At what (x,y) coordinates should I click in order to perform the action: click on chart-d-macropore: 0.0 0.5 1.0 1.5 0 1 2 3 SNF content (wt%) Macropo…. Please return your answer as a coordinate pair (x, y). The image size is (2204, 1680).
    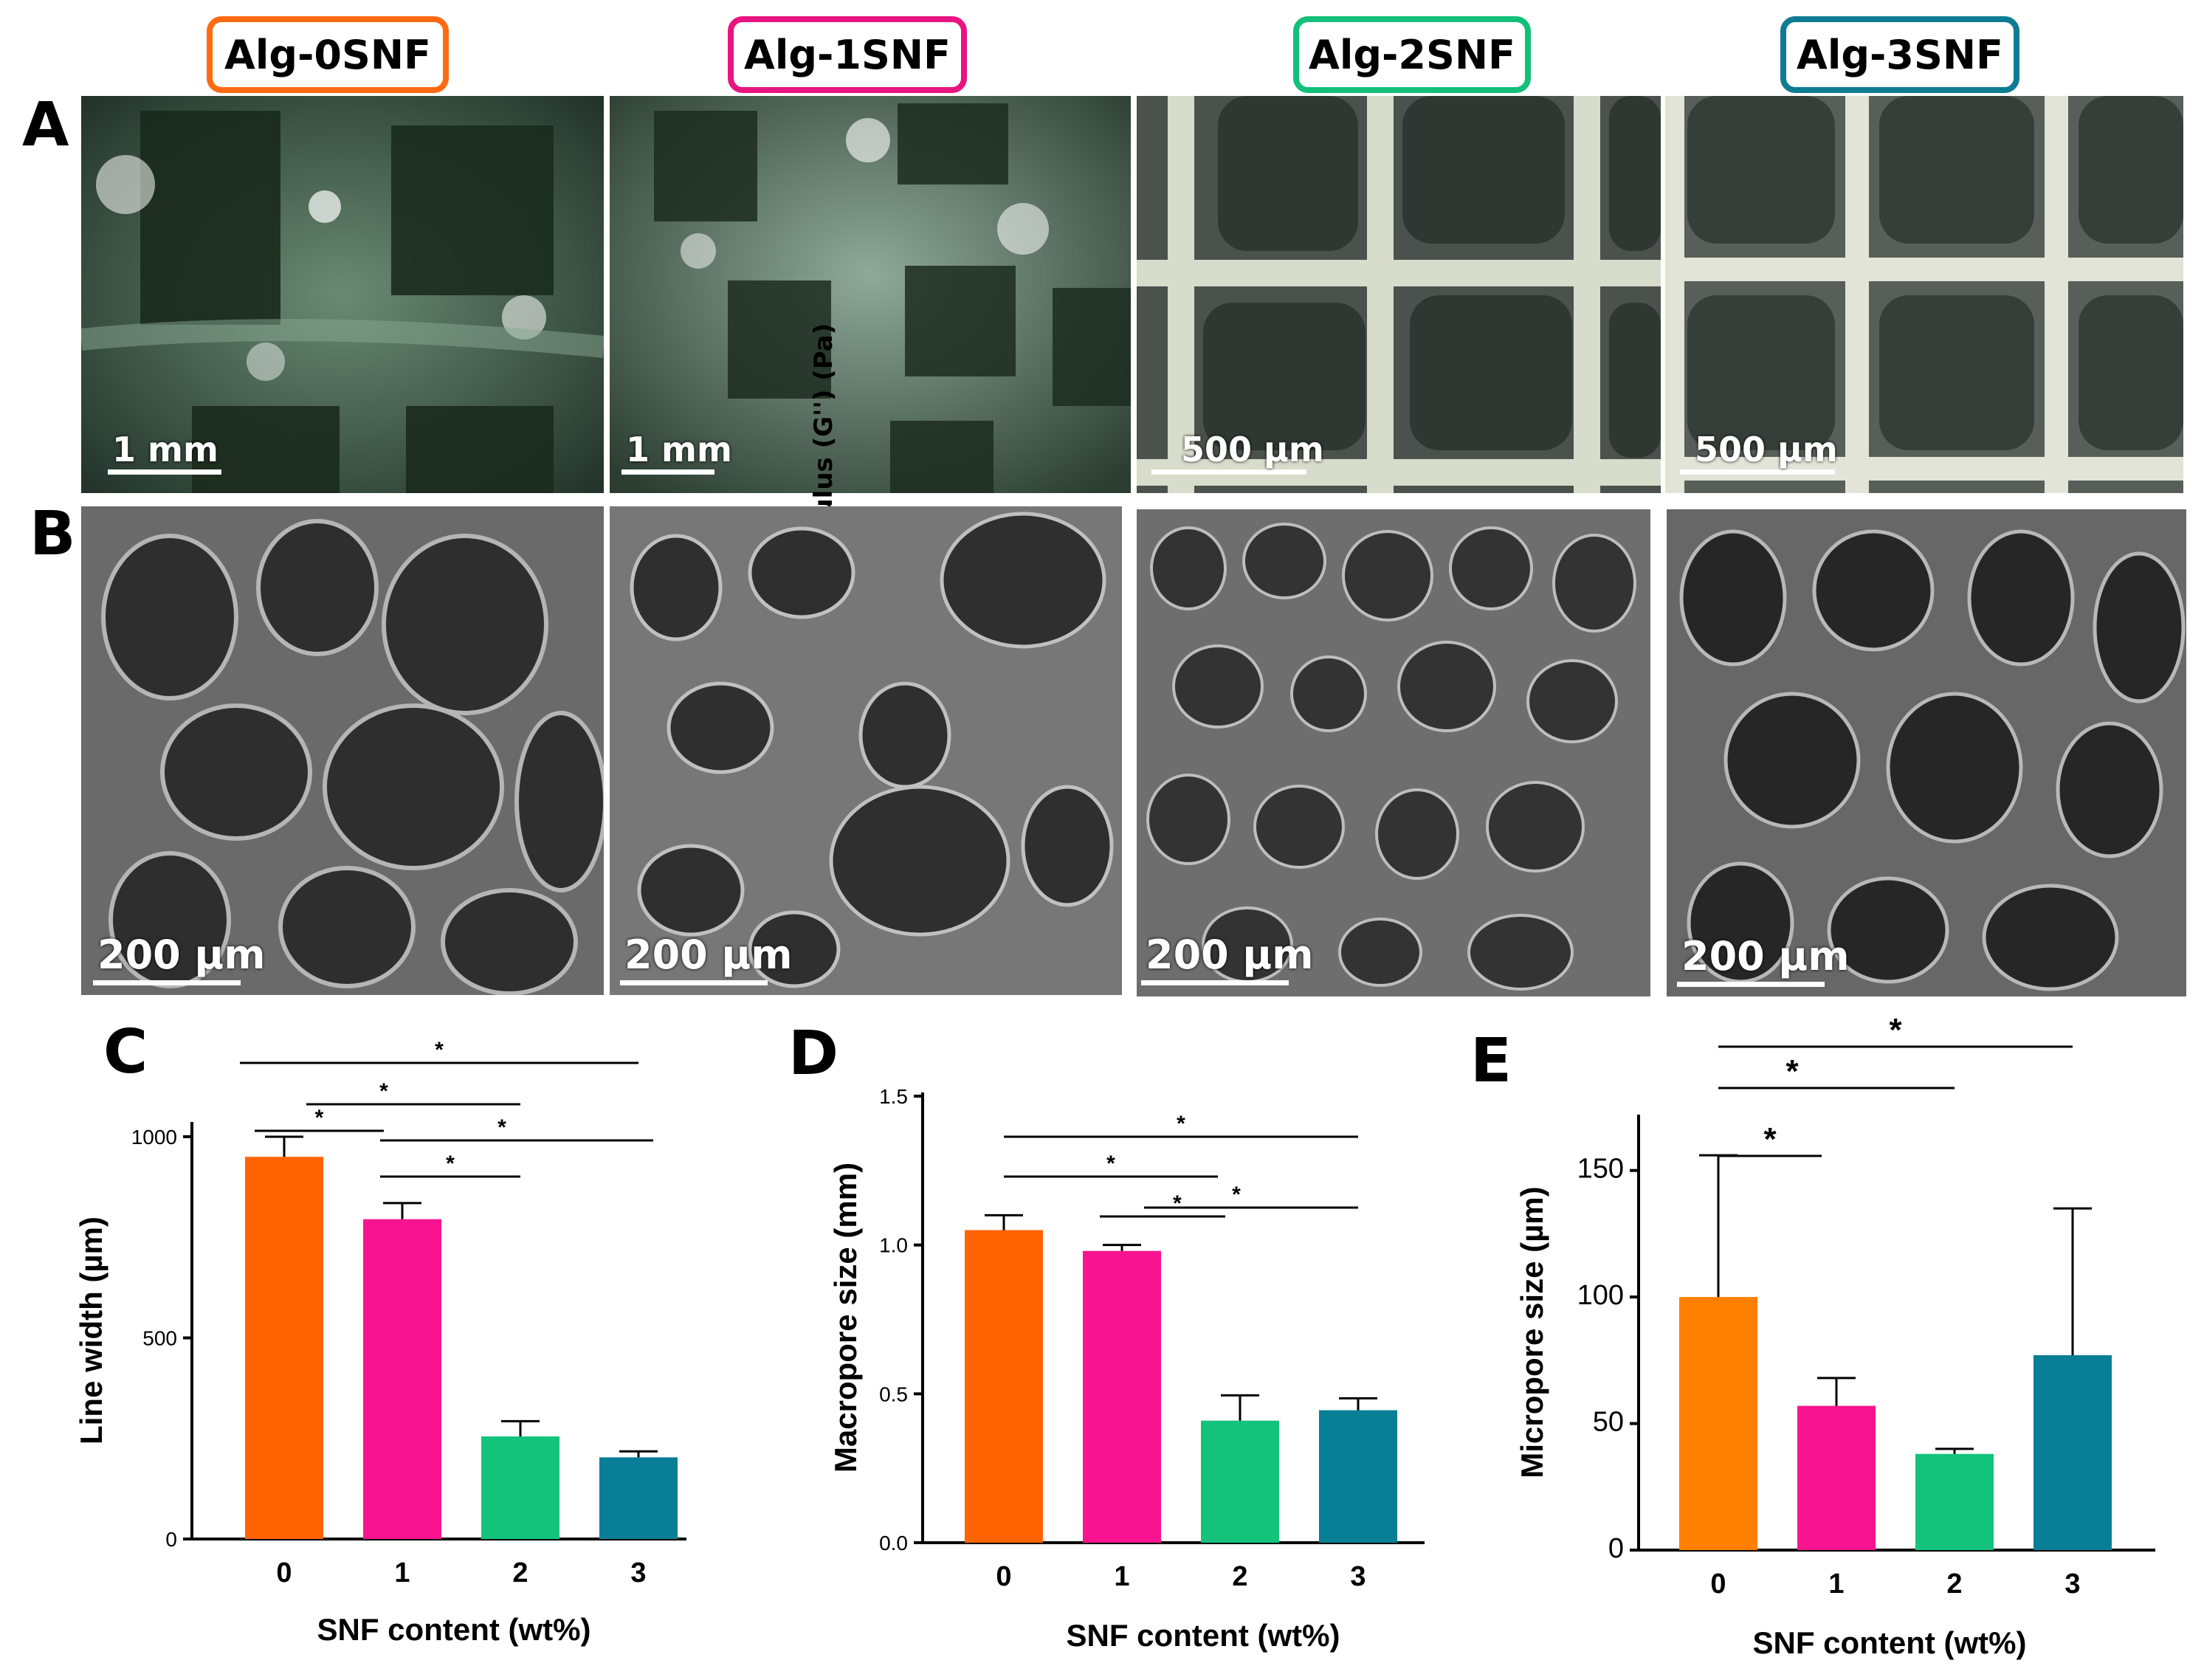
    Looking at the image, I should click on (1133, 1343).